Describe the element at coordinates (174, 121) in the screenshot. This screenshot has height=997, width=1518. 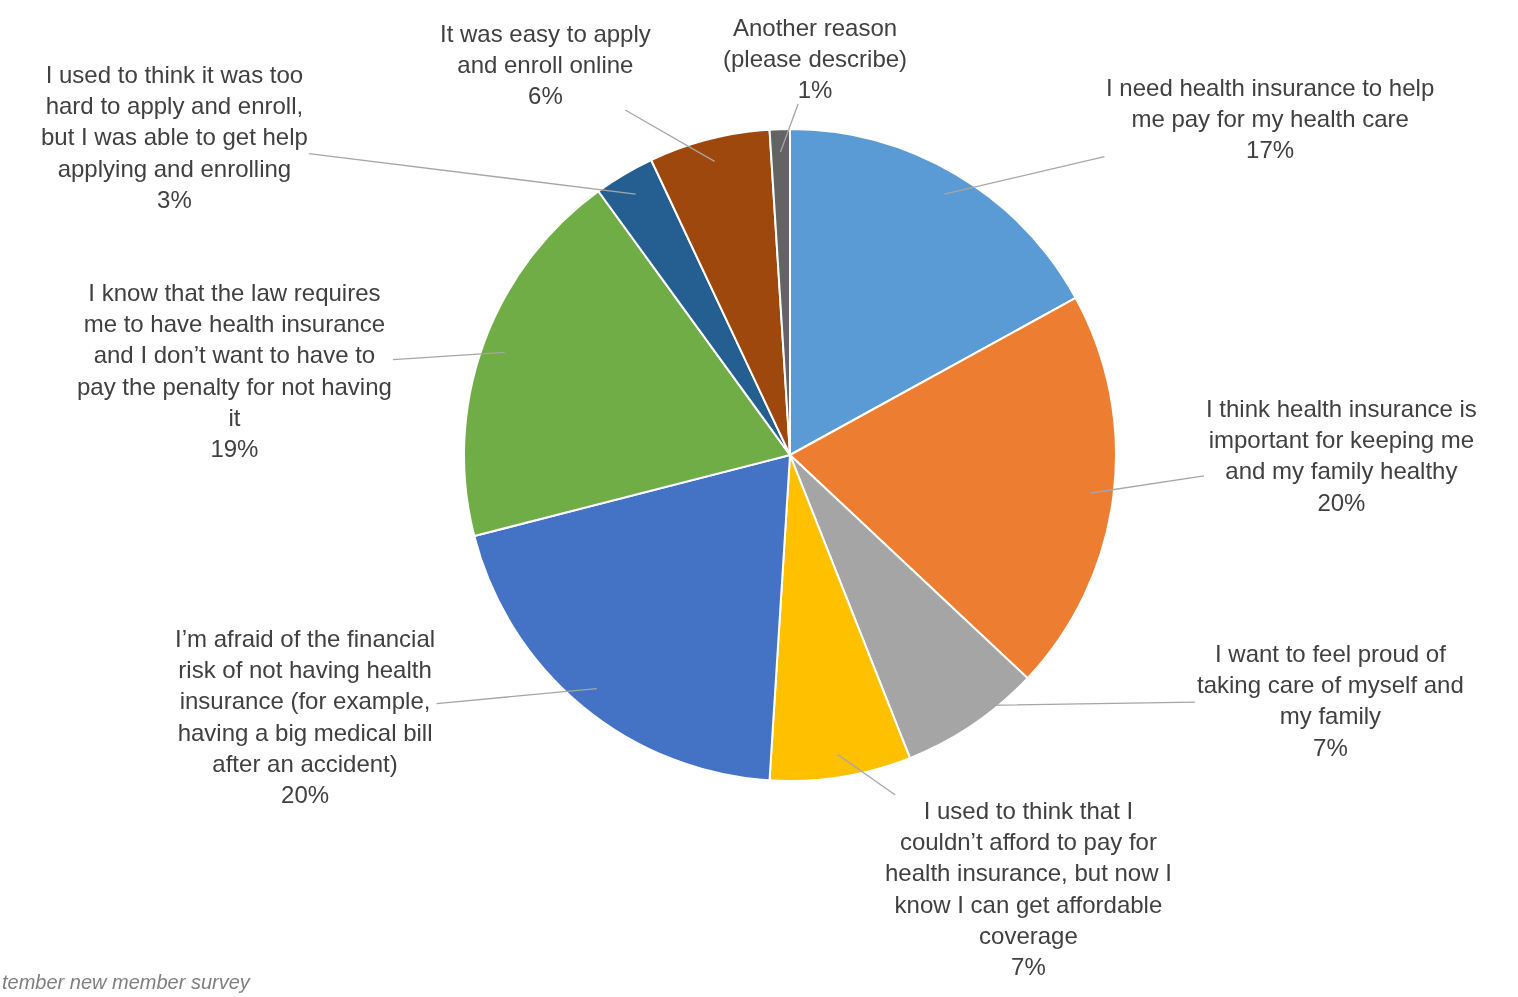
I see `slice-label: I used to think it was too hard to apply and enroll, but I was able to get help applying and enrolling` at that location.